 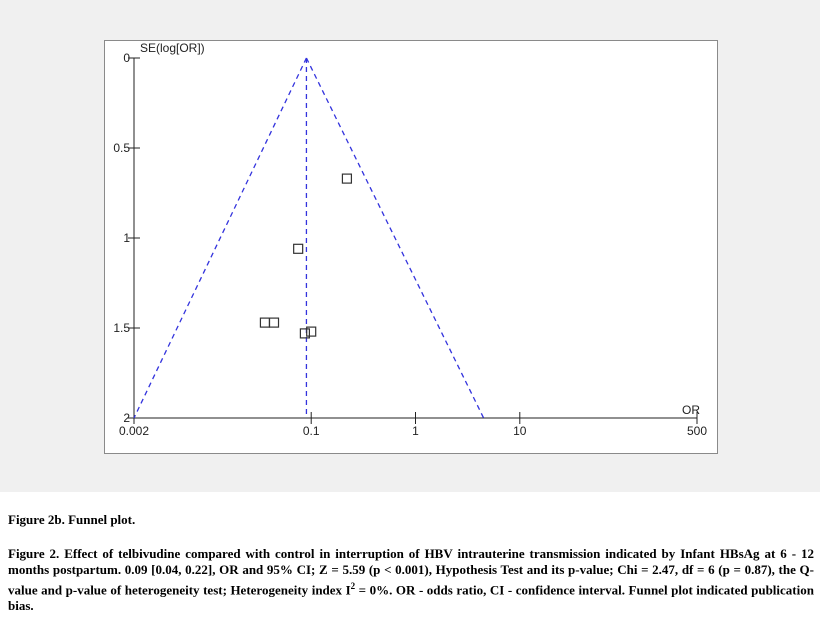 What do you see at coordinates (126, 418) in the screenshot?
I see `y-tick-label: 2` at bounding box center [126, 418].